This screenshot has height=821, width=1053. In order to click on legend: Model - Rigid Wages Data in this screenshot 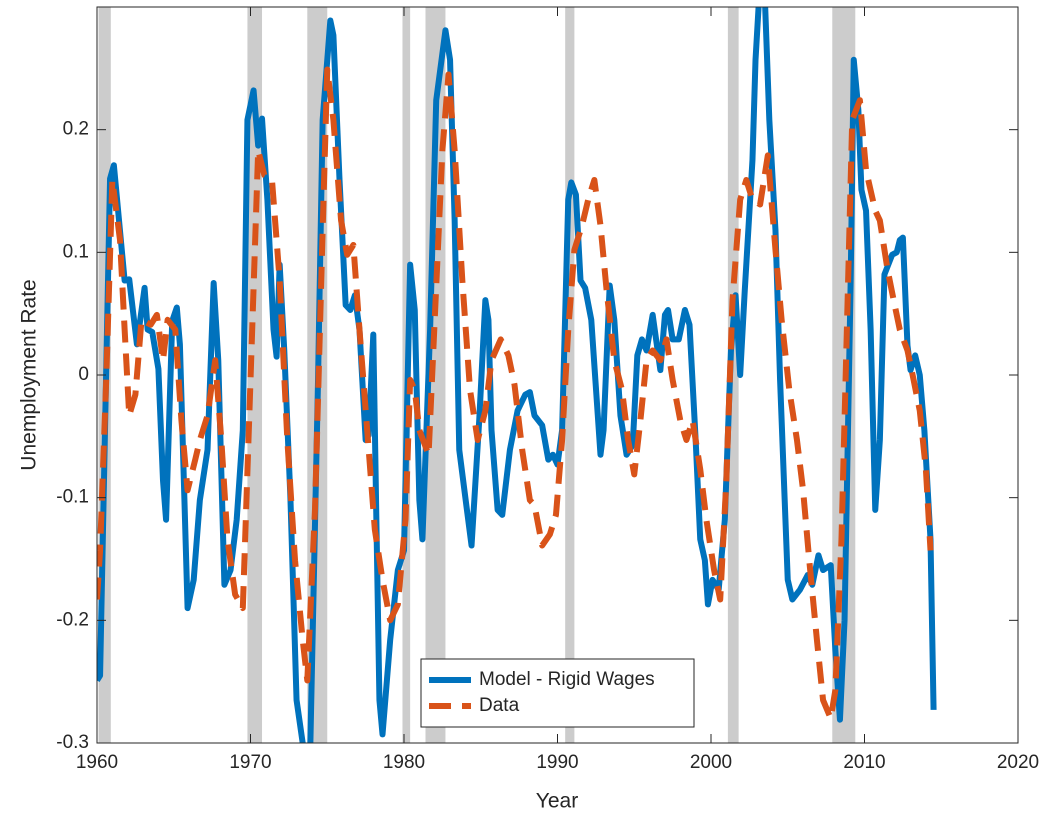, I will do `click(557, 693)`.